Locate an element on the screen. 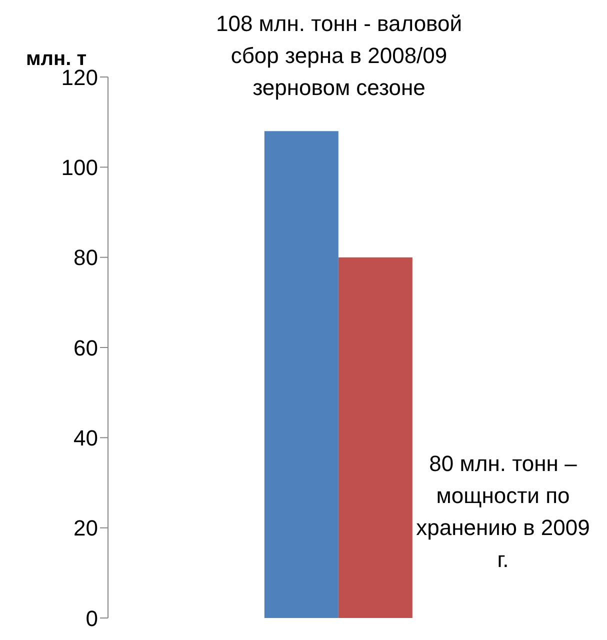 This screenshot has width=607, height=640. y-tick-label: 100 is located at coordinates (79, 167).